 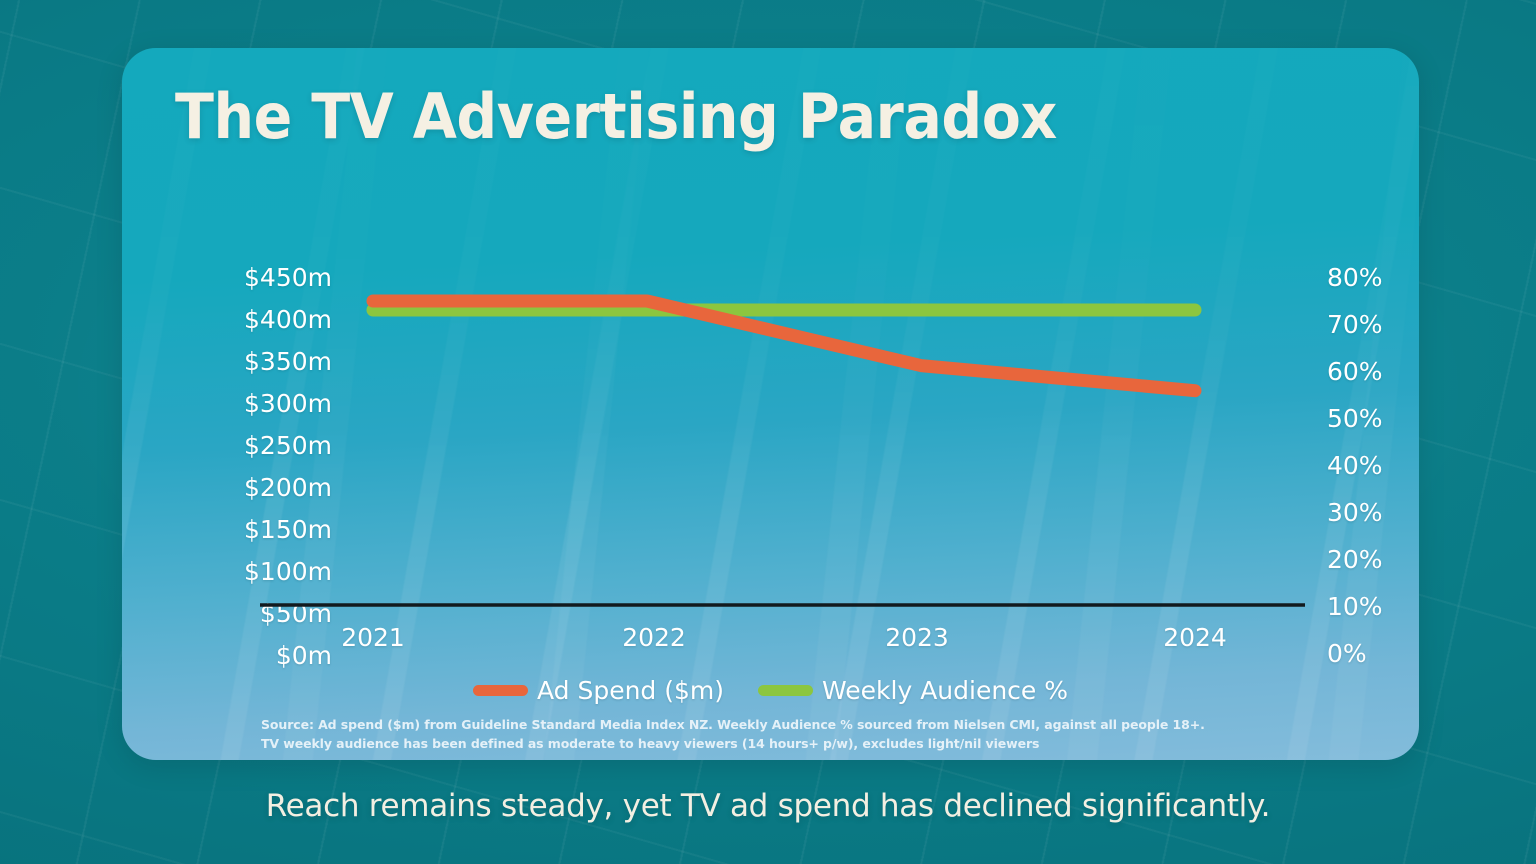 What do you see at coordinates (784, 346) in the screenshot?
I see `series-line-ad-spend` at bounding box center [784, 346].